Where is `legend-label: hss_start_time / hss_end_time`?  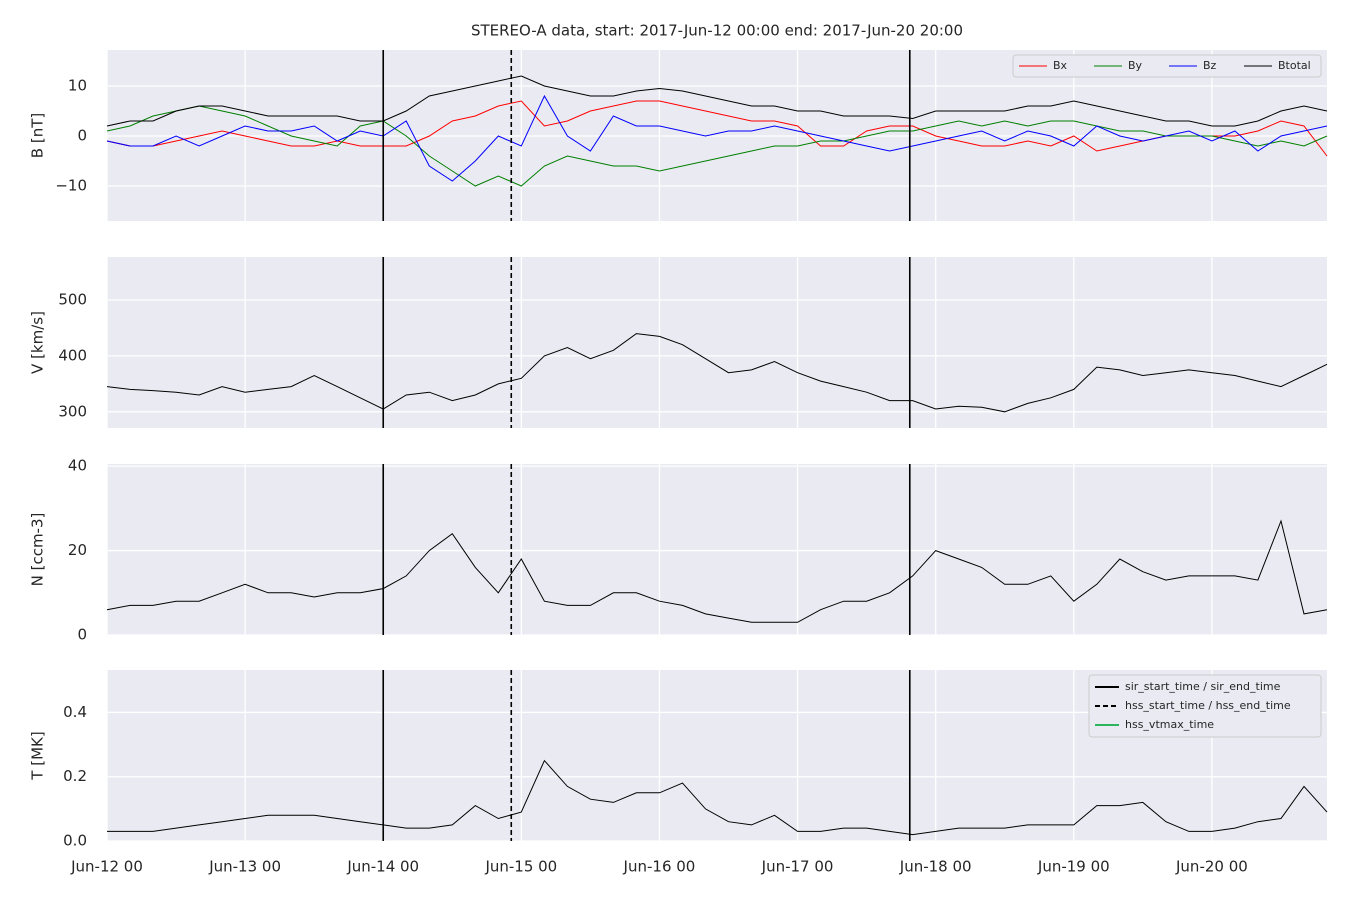 legend-label: hss_start_time / hss_end_time is located at coordinates (1208, 705).